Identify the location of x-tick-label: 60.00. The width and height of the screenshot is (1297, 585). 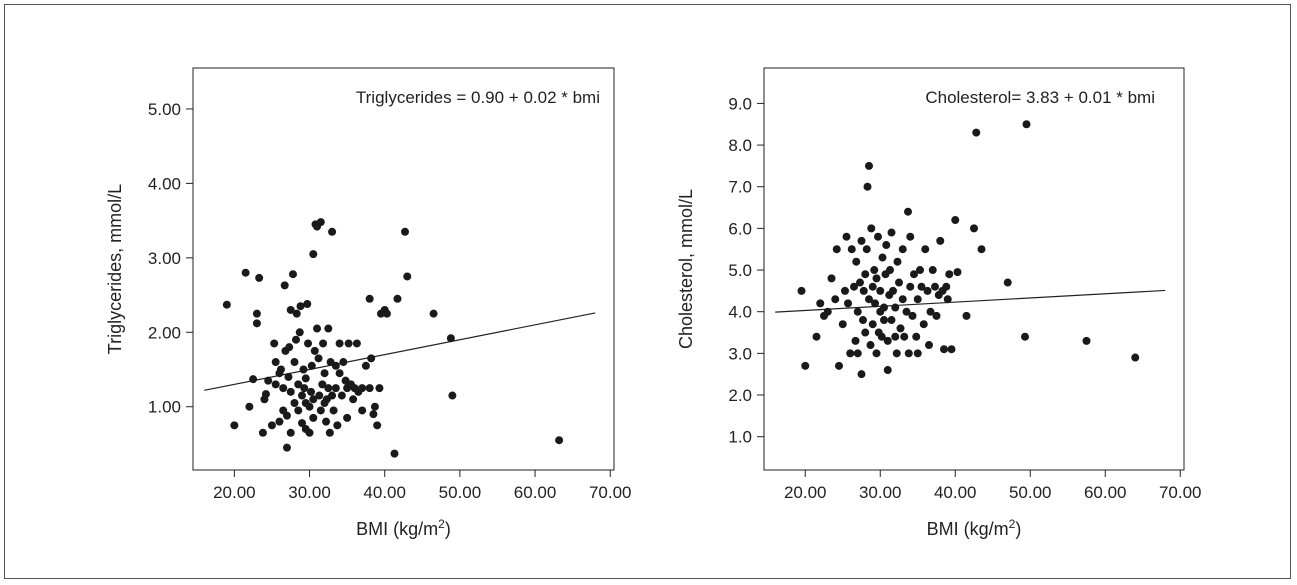
(535, 492).